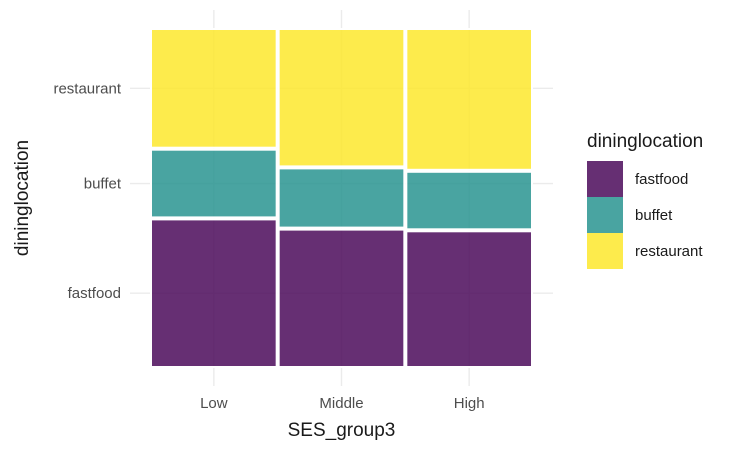 This screenshot has width=750, height=450. I want to click on legend: dininglocation fastfood buffet restaurant, so click(645, 200).